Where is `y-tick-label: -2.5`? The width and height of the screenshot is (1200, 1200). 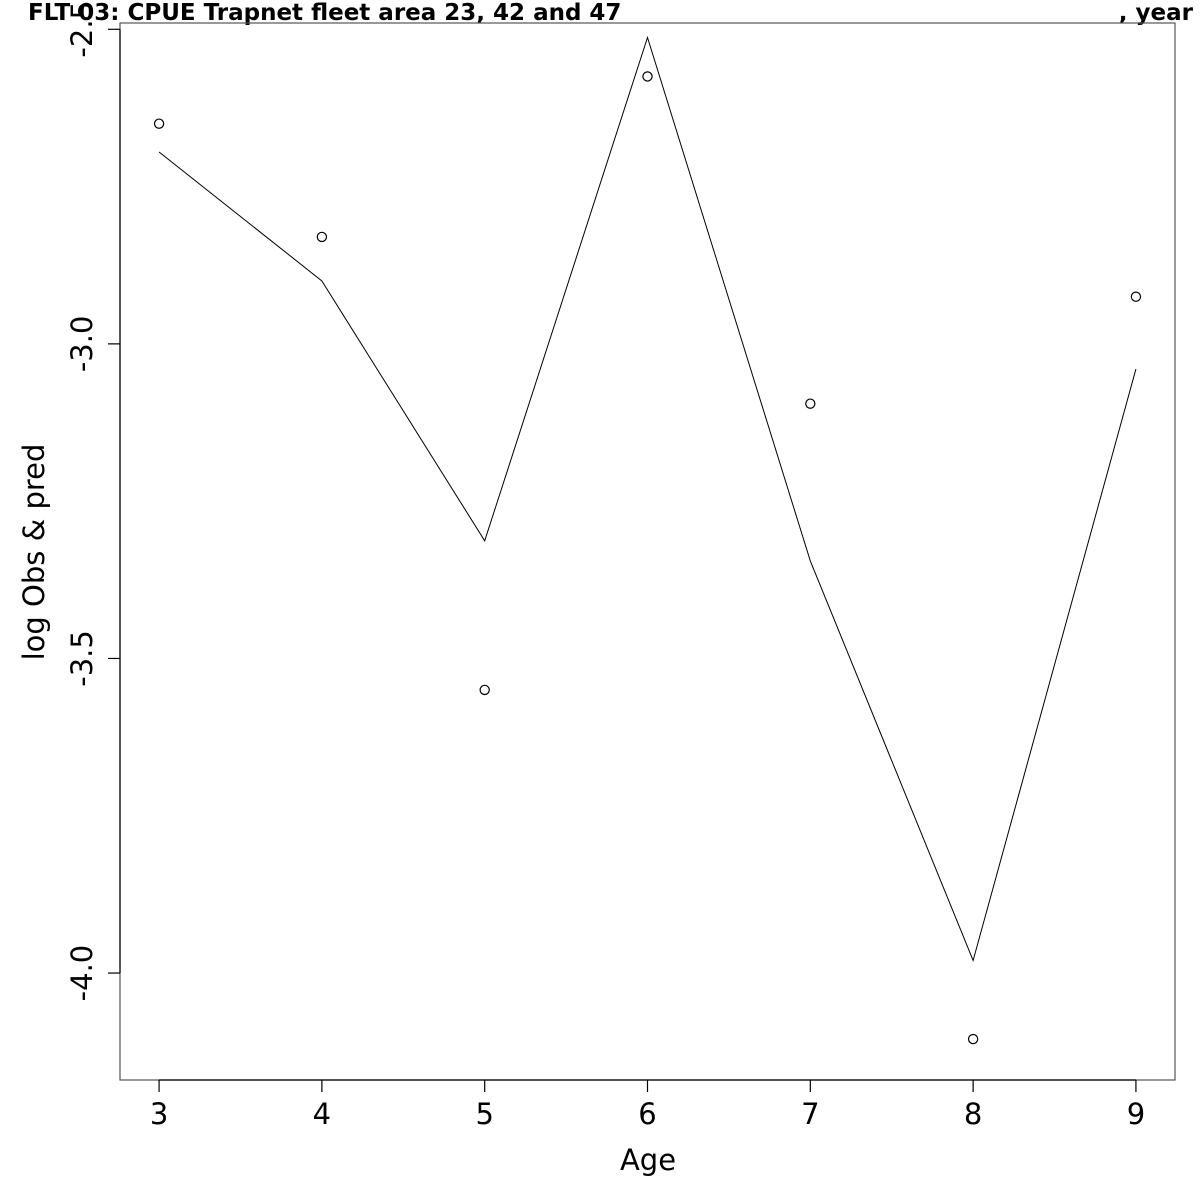
y-tick-label: -2.5 is located at coordinates (82, 29).